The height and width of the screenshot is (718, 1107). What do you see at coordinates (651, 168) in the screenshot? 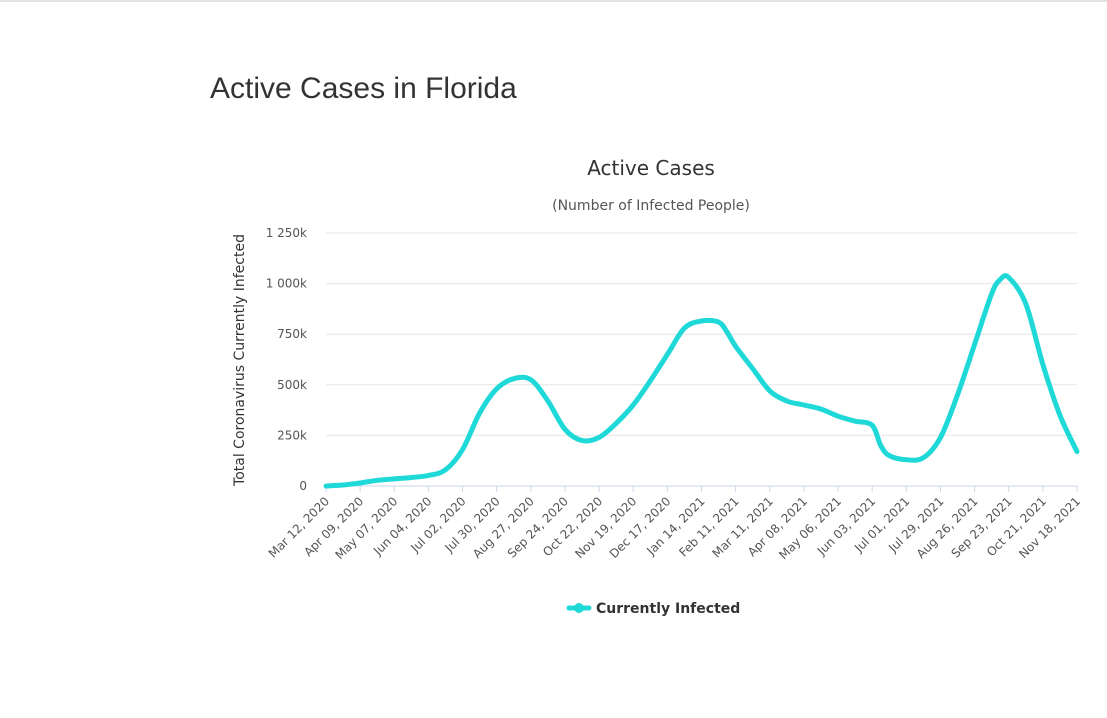
I see `chart-title: Active Cases` at bounding box center [651, 168].